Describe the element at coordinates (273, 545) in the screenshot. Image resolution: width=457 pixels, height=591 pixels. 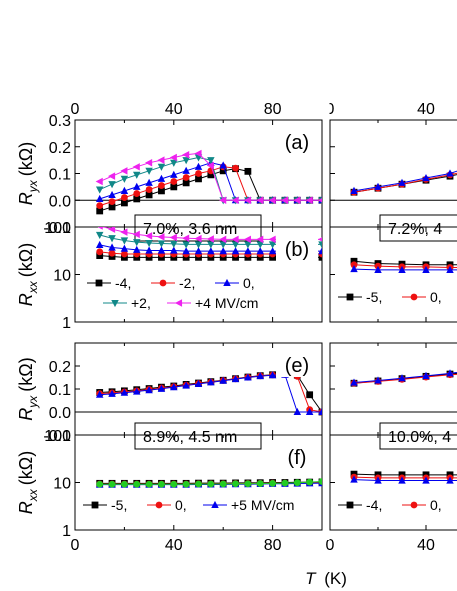
I see `x-tick-label-f: 80` at that location.